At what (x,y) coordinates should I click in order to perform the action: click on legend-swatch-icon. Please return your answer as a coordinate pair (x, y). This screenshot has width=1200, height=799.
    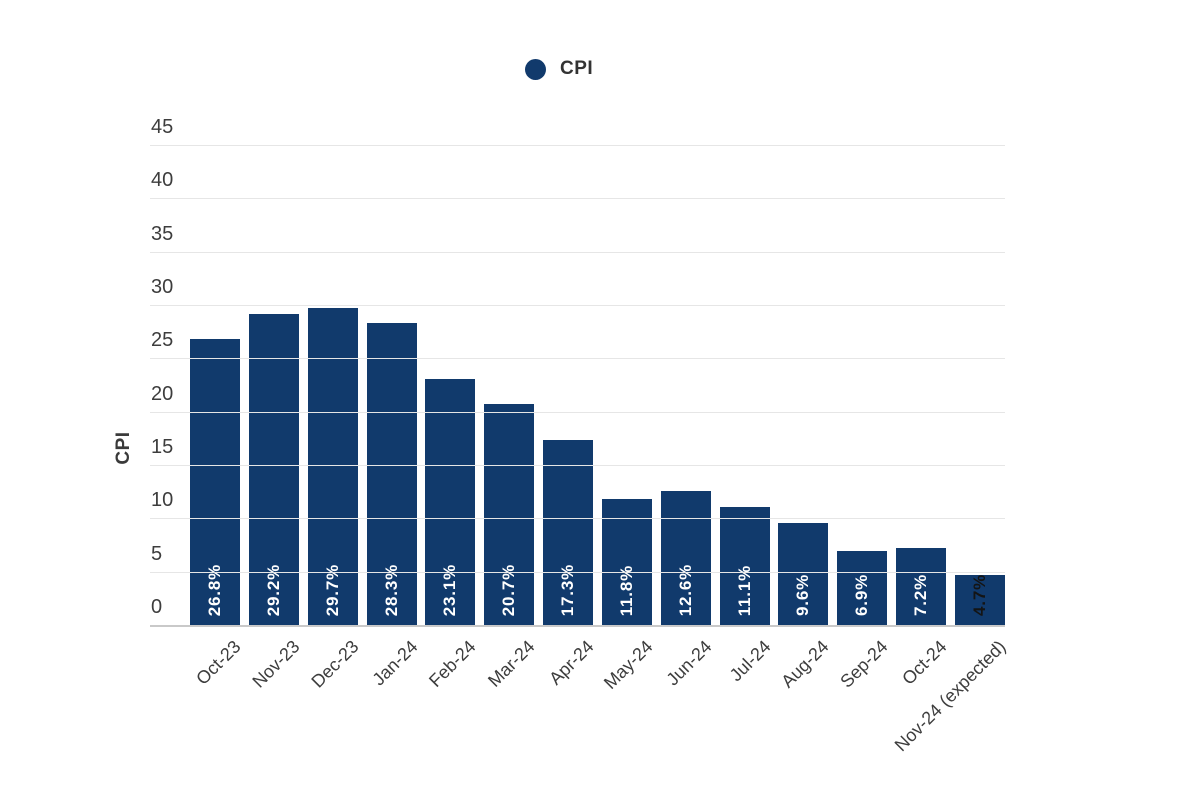
    Looking at the image, I should click on (535, 69).